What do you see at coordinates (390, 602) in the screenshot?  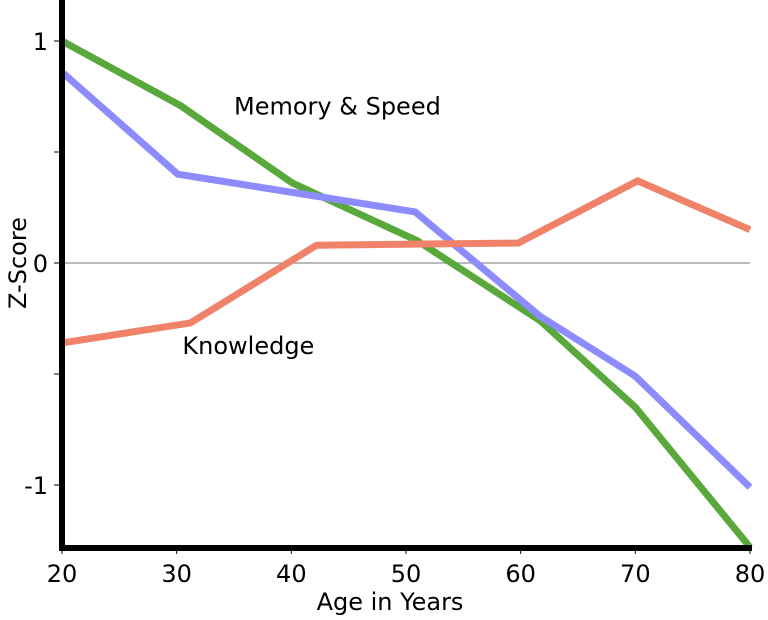 I see `x-axis-label: Age in Years` at bounding box center [390, 602].